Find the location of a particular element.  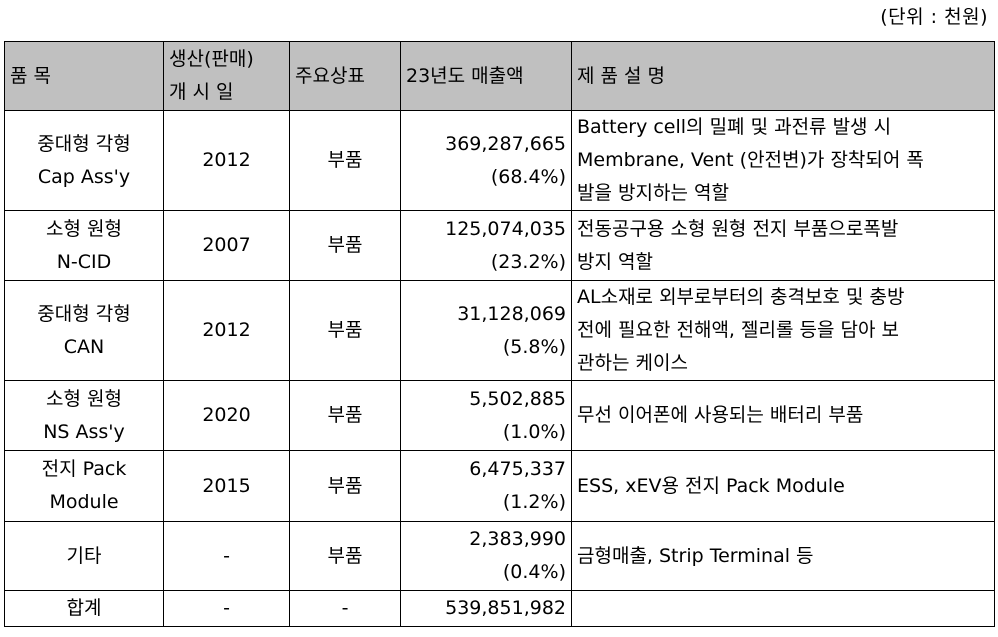

sales-amount: 2,383,990 is located at coordinates (517, 539).